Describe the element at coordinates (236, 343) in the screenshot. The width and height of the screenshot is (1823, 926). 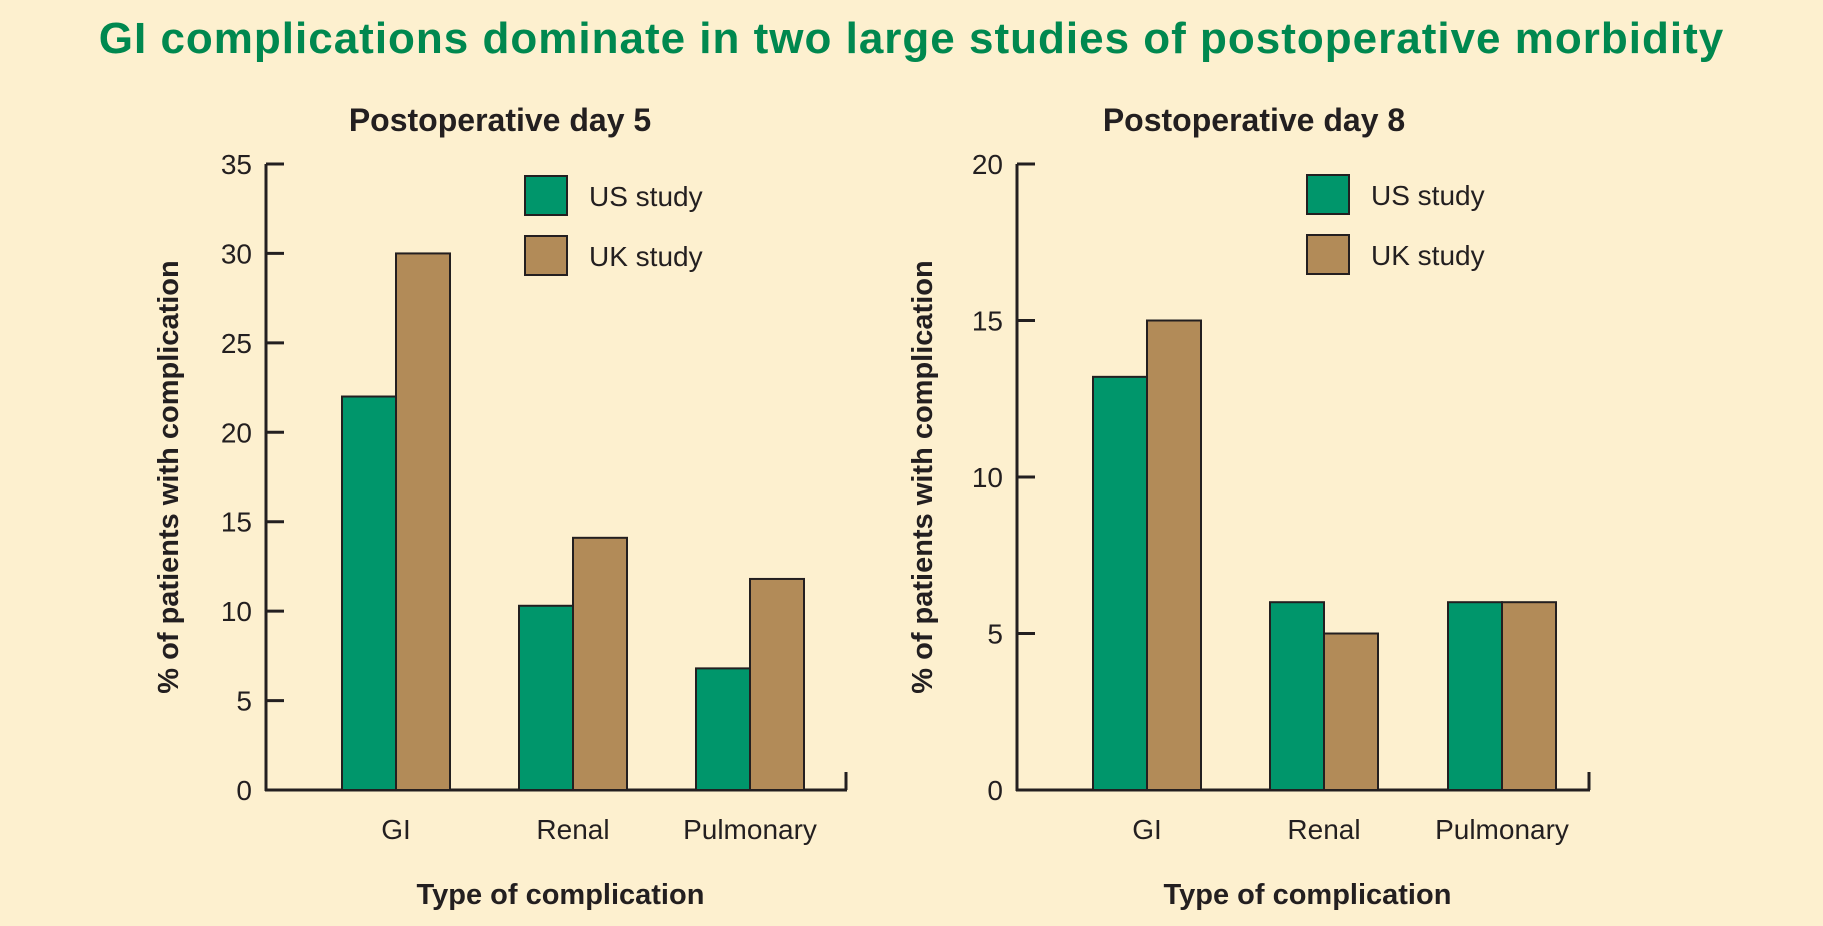
I see `panel1-y-tick-label: 25` at that location.